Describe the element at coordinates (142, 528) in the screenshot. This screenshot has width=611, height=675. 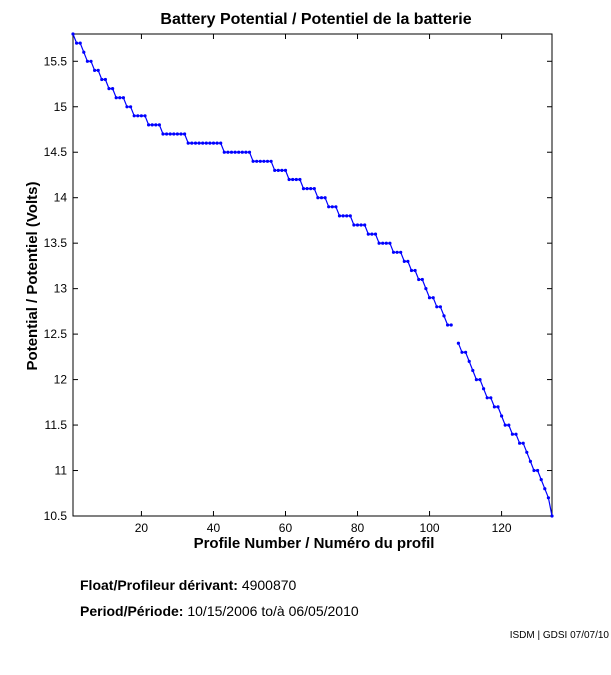
I see `x-tick-label: 20` at that location.